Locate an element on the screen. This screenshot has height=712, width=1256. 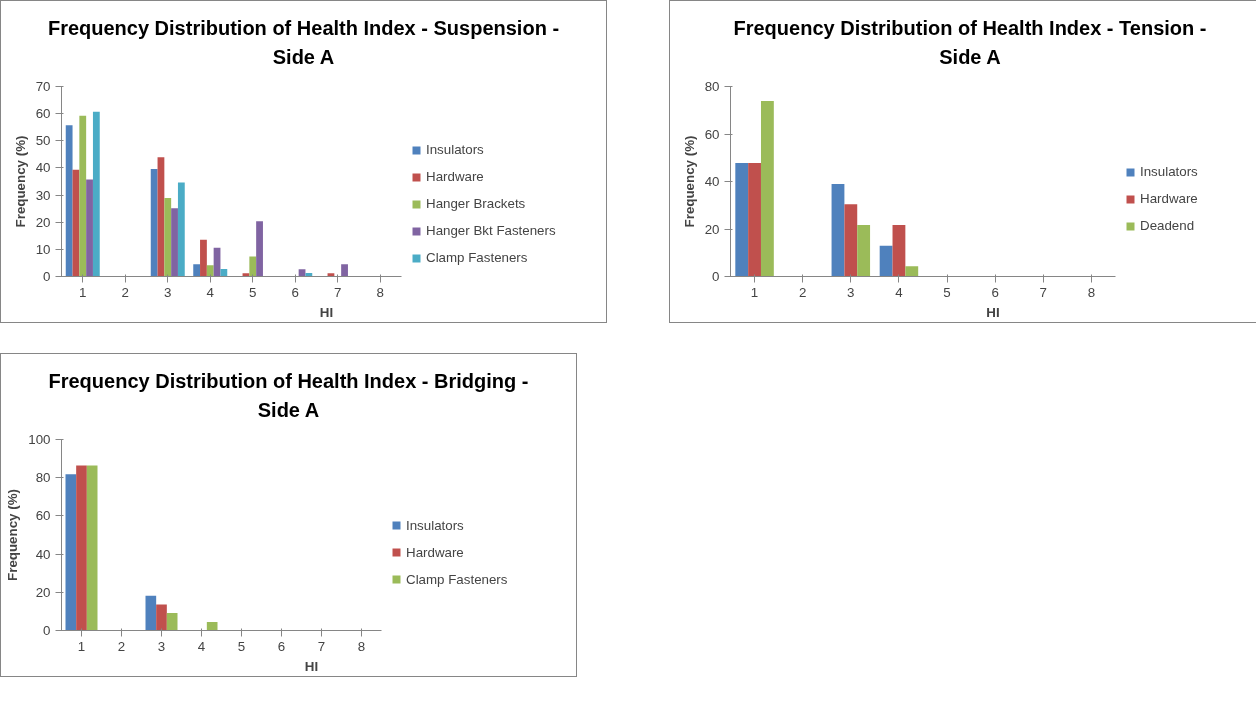
chart-title: Frequency Distribution of Health Index - Tension - Side A is located at coordinates (970, 43).